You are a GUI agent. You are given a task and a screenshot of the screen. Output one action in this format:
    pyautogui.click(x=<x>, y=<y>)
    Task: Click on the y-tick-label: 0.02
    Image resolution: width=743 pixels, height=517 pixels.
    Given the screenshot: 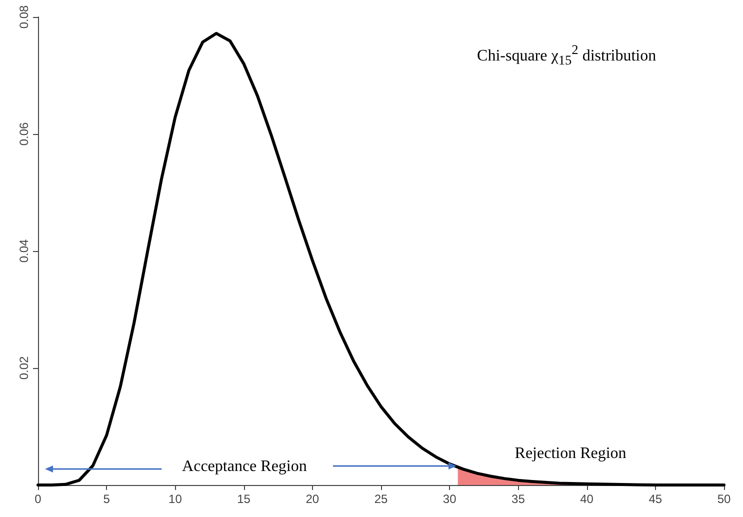 What is the action you would take?
    pyautogui.click(x=24, y=368)
    